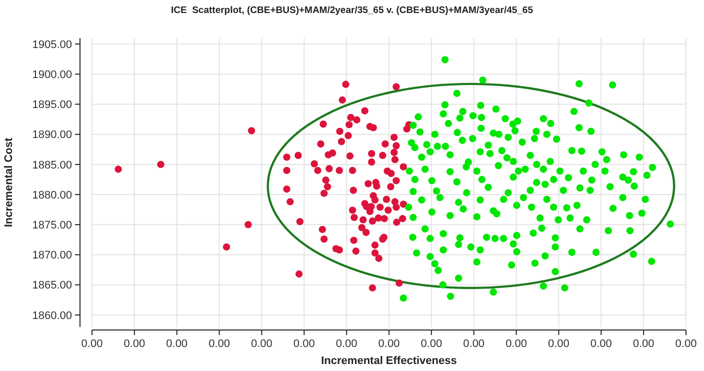 The image size is (704, 371). I want to click on y-tick-label: 1885.00, so click(52, 165).